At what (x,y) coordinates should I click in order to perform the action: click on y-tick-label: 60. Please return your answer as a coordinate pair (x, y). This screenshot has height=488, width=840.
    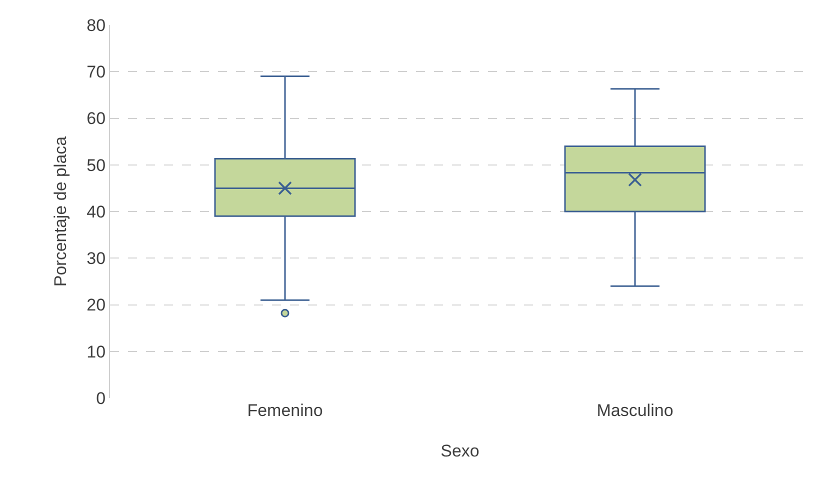
    Looking at the image, I should click on (96, 118).